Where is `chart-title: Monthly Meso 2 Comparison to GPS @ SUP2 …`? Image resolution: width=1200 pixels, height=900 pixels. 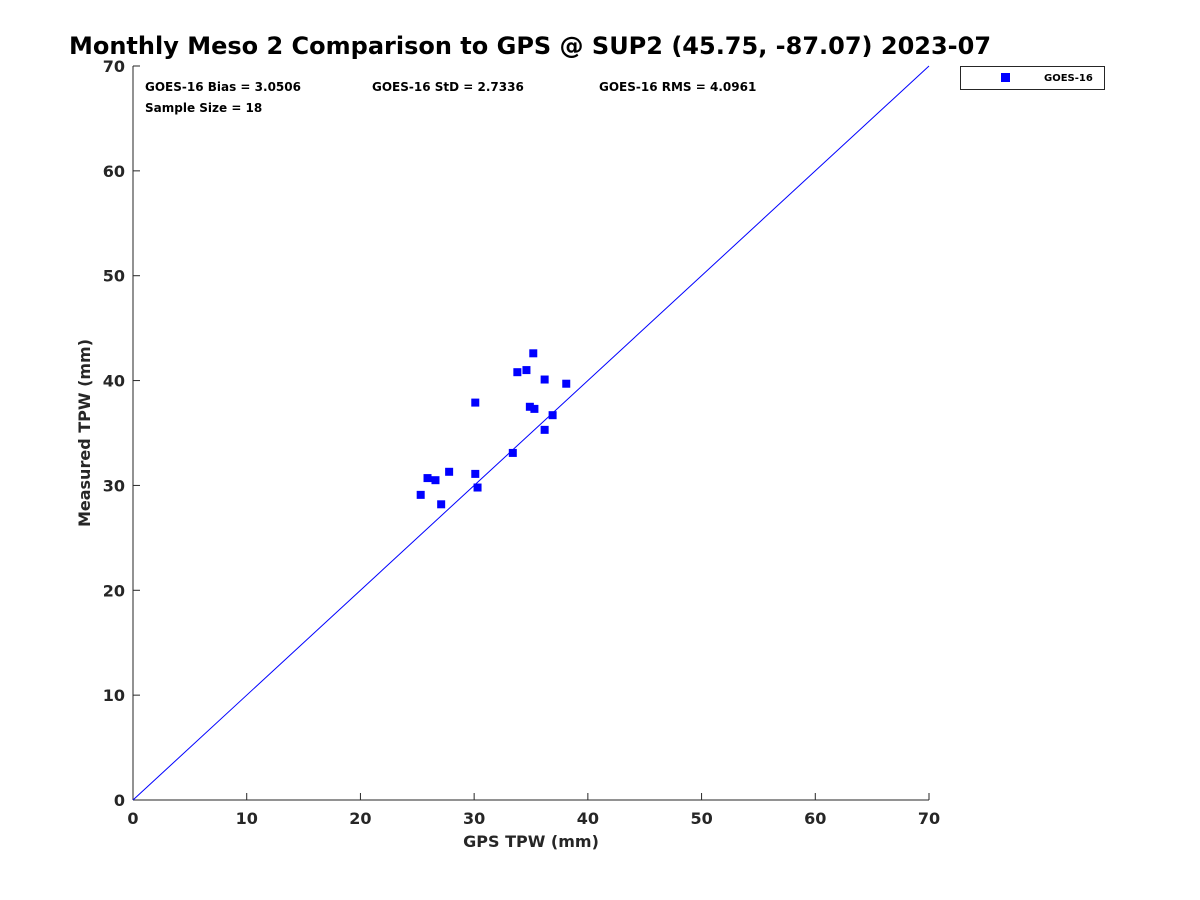
chart-title: Monthly Meso 2 Comparison to GPS @ SUP2 … is located at coordinates (530, 46).